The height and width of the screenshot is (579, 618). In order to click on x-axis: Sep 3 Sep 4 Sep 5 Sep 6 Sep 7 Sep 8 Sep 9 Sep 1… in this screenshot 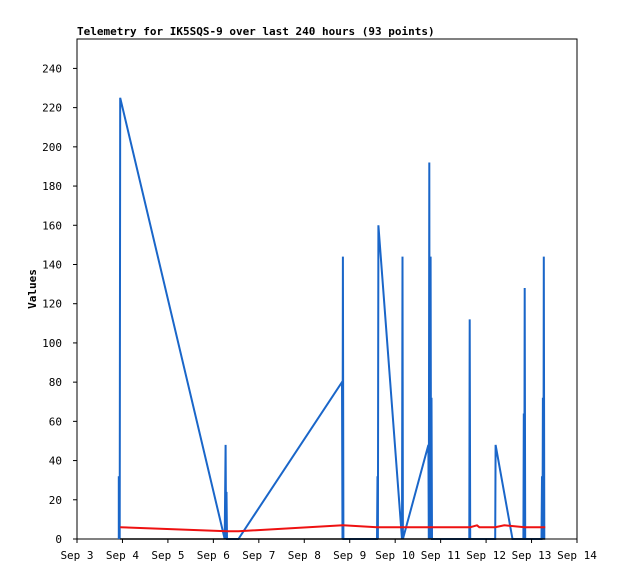, I will do `click(328, 550)`.